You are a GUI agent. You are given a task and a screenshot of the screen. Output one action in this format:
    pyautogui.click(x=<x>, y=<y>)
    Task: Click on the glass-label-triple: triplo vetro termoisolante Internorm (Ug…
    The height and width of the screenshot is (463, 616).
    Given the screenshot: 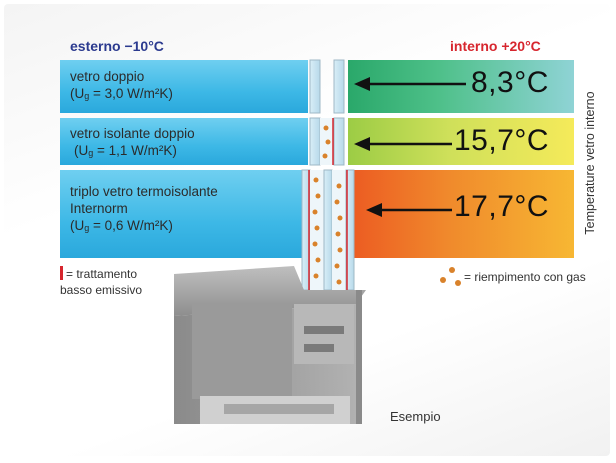 What is the action you would take?
    pyautogui.click(x=144, y=210)
    